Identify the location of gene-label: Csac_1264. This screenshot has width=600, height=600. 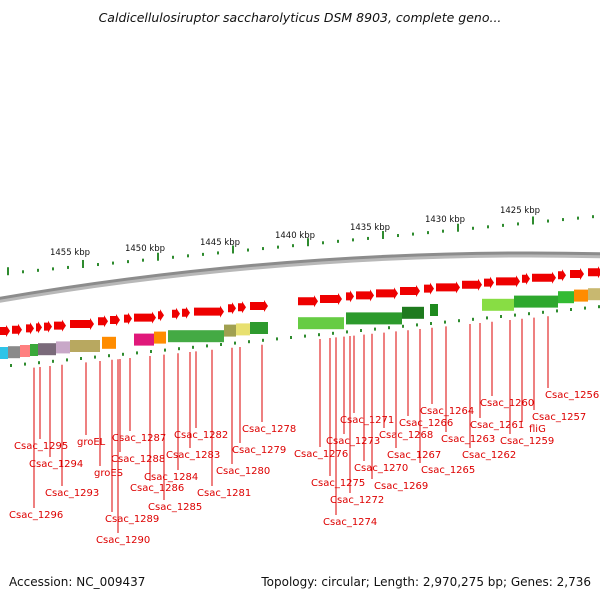
(447, 411).